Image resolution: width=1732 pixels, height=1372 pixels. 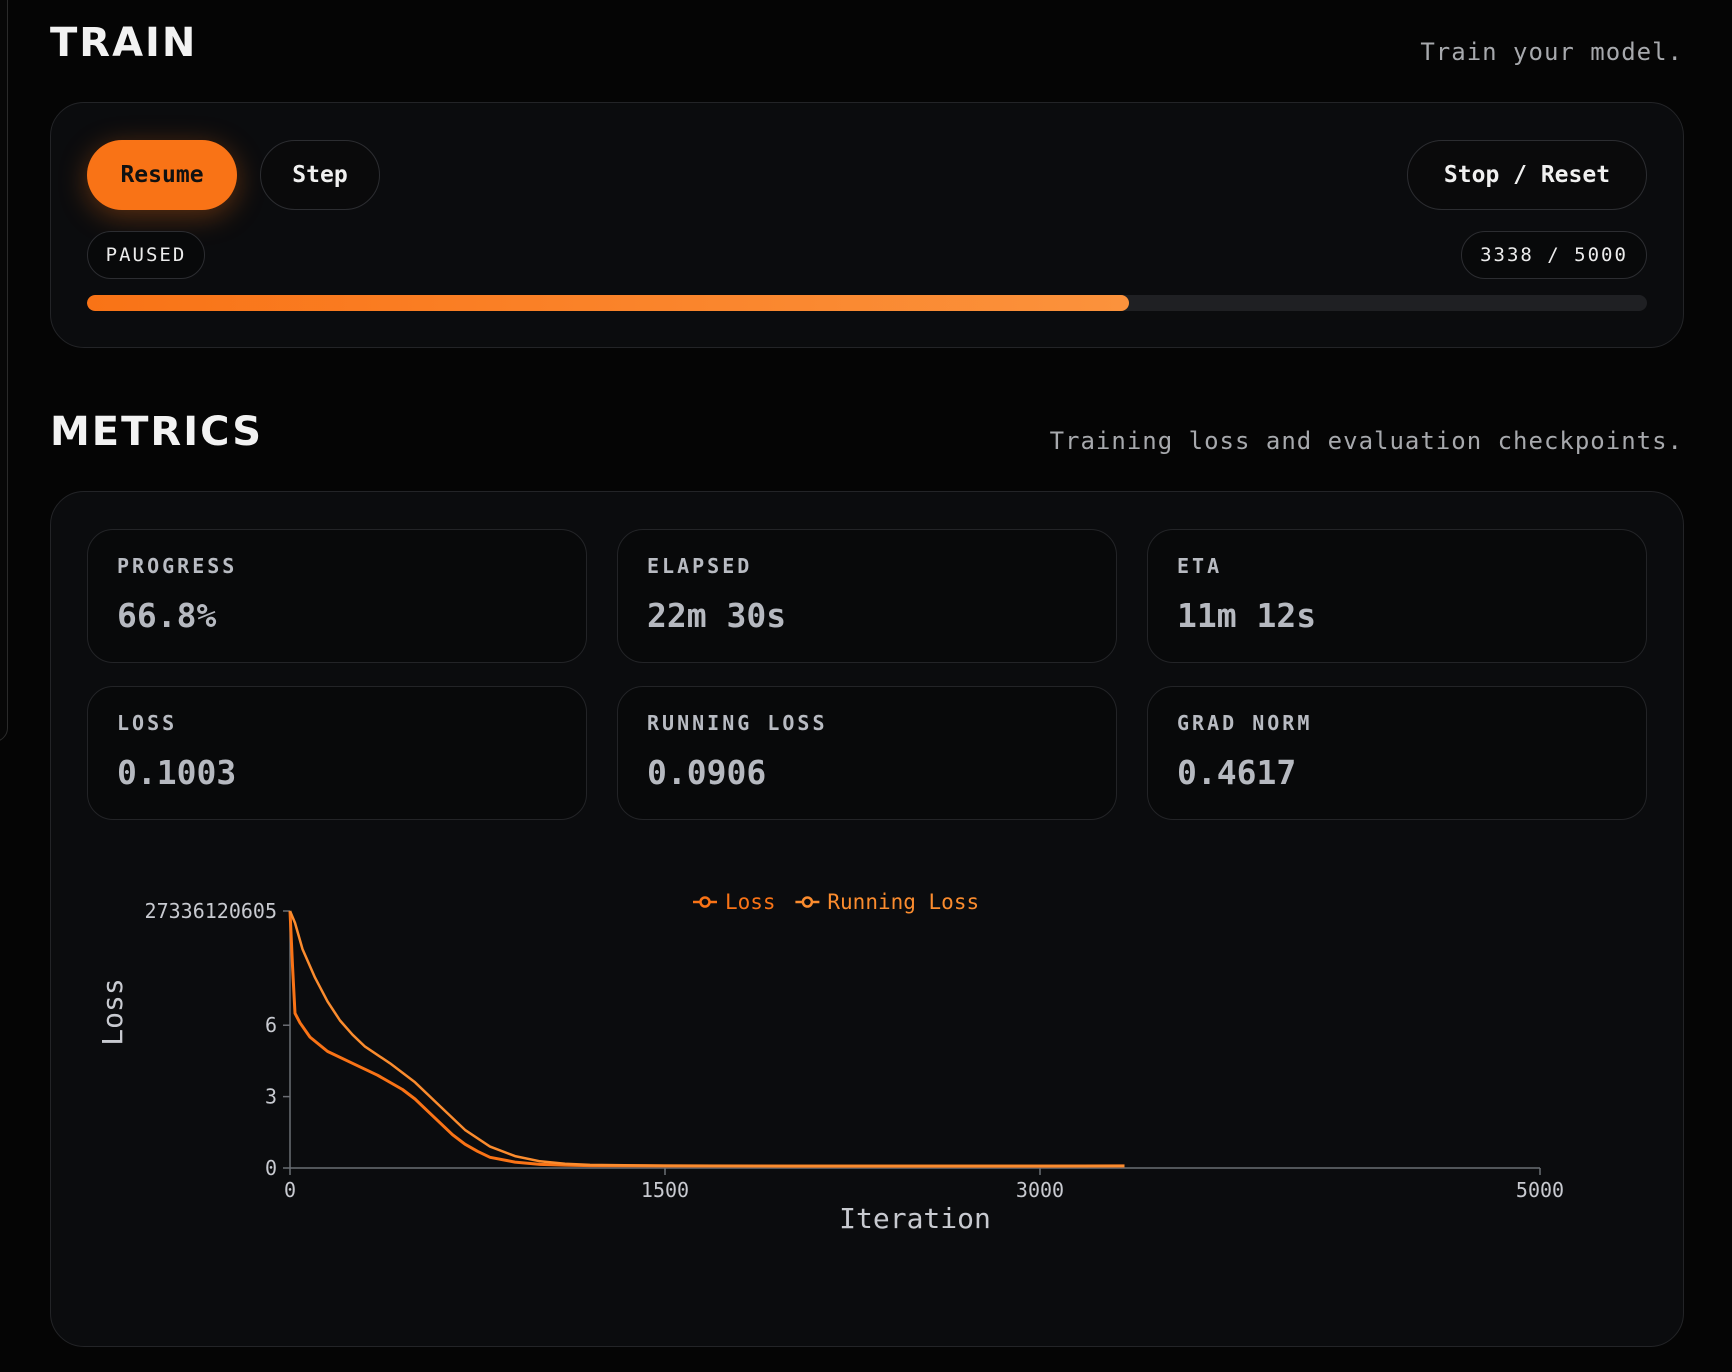 I want to click on metric-card-elapsed: ELAPSED 22m 30s, so click(x=867, y=596).